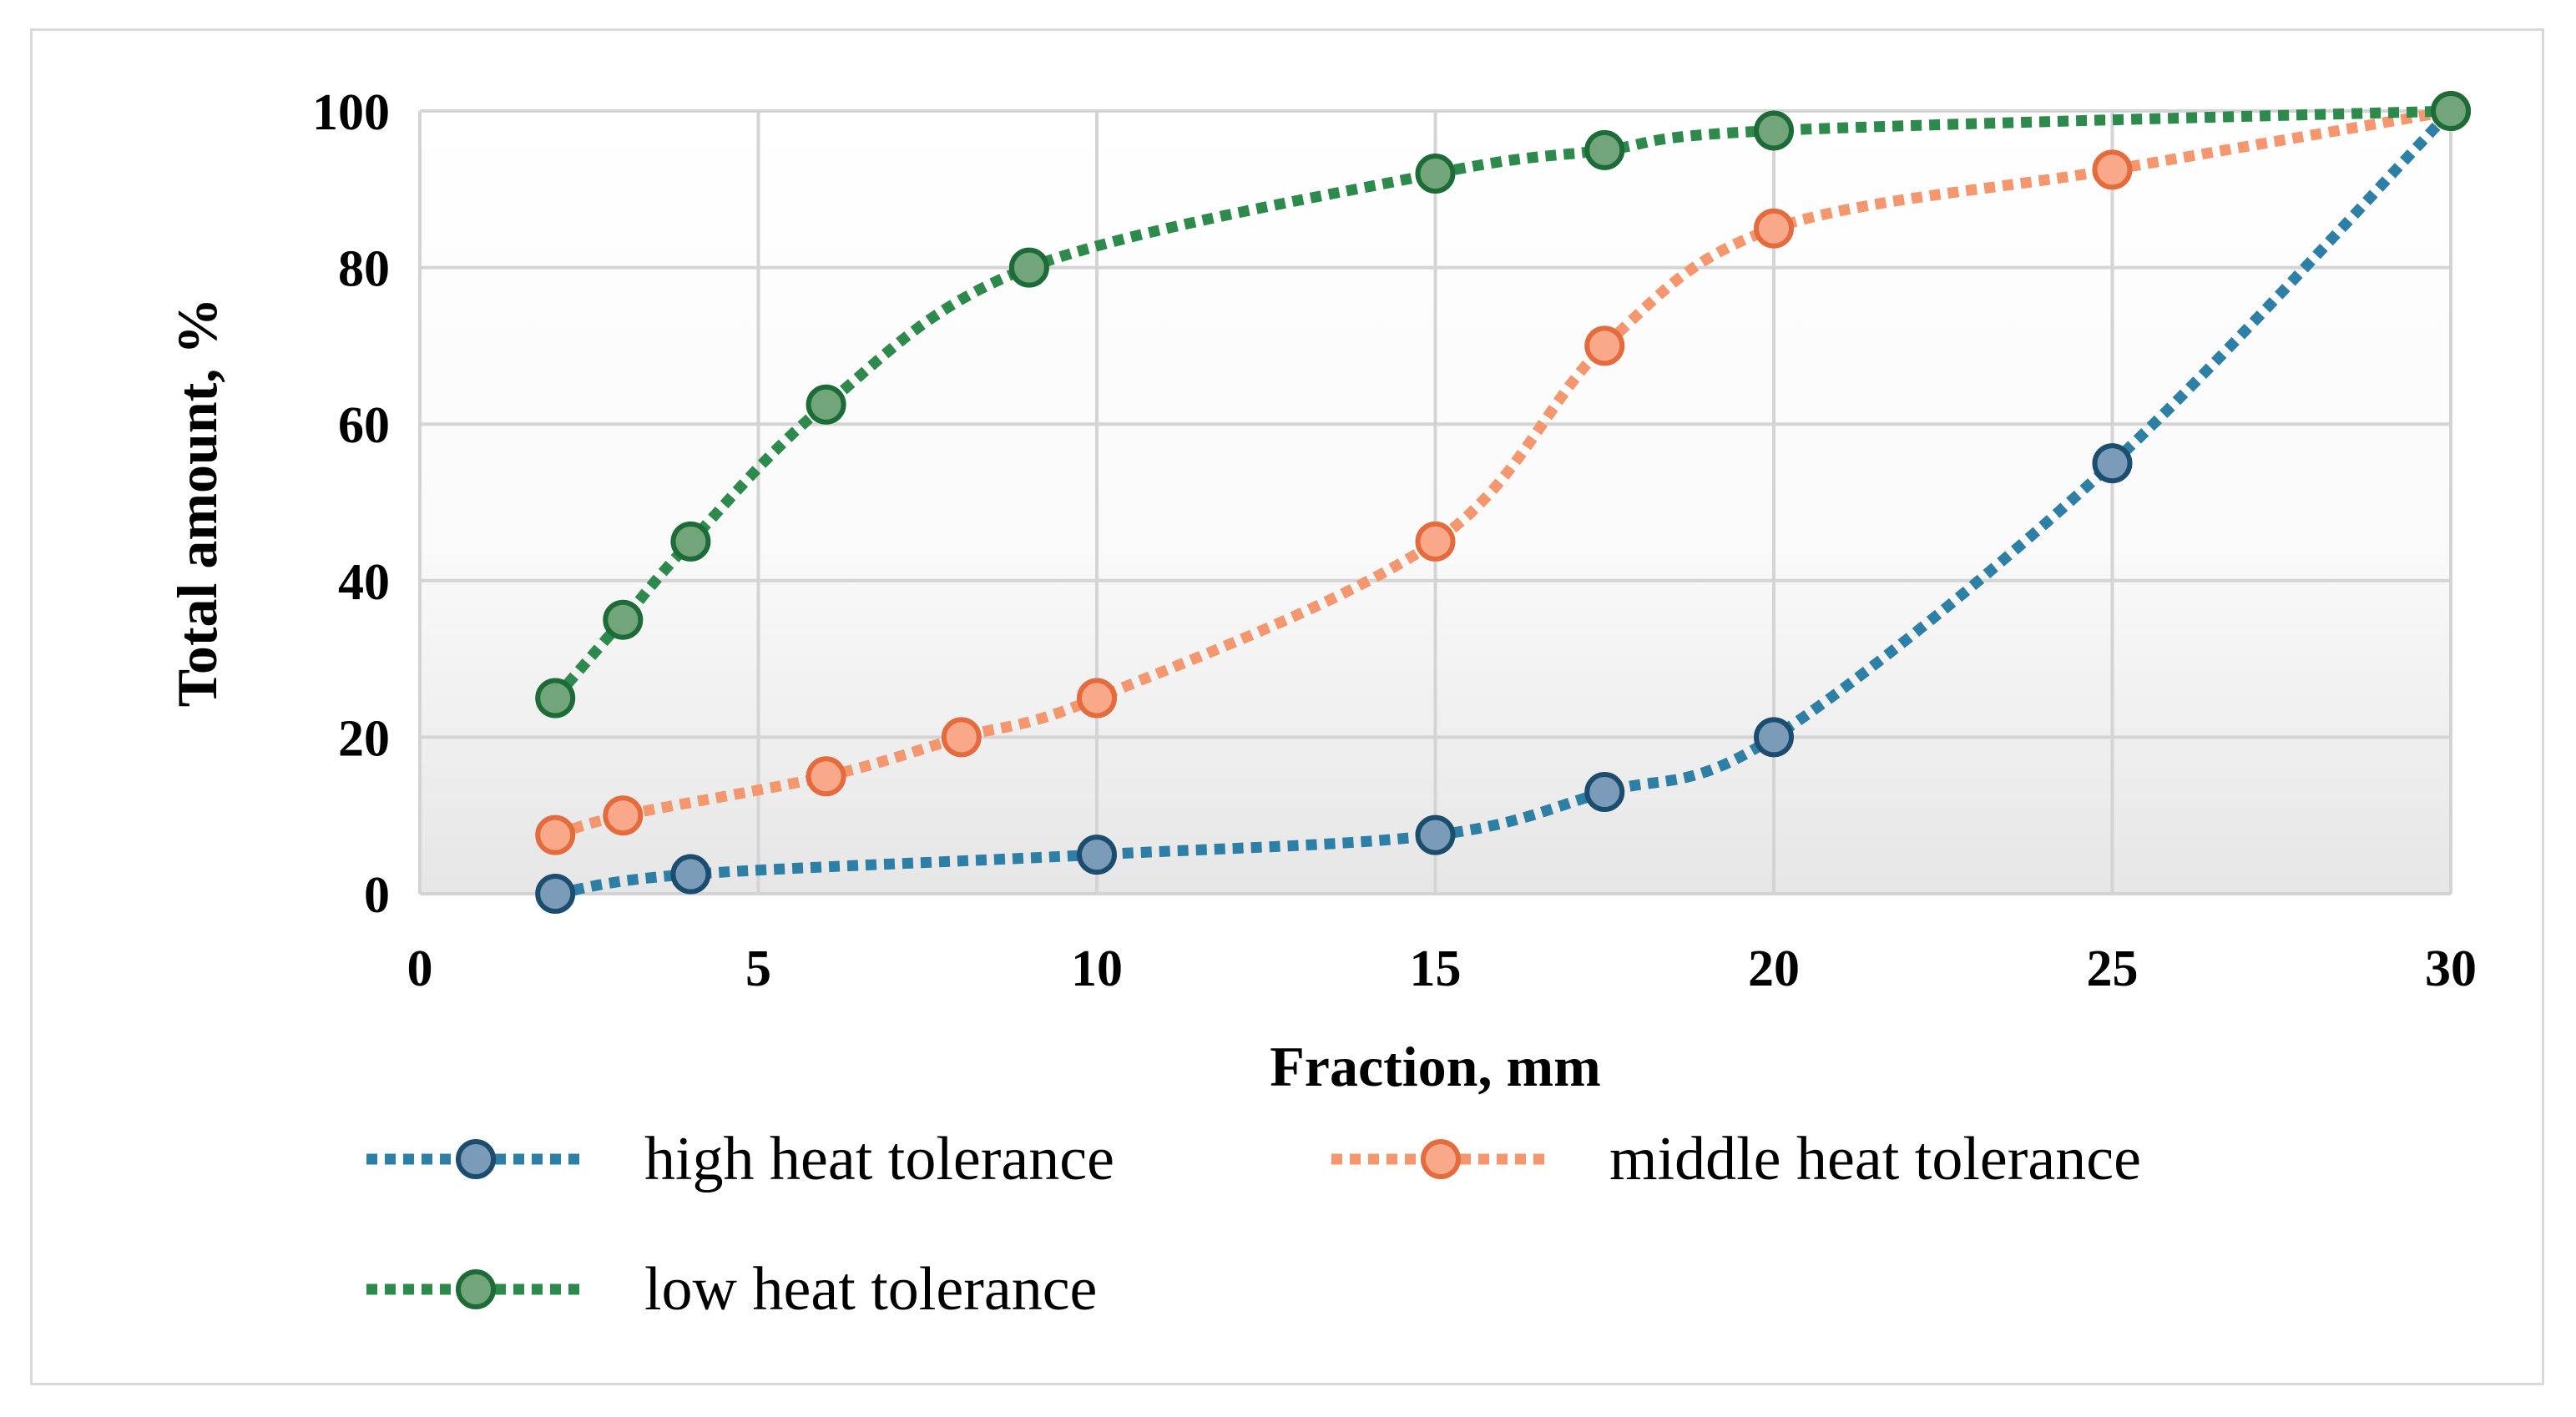  What do you see at coordinates (364, 582) in the screenshot?
I see `y-tick-label: 40` at bounding box center [364, 582].